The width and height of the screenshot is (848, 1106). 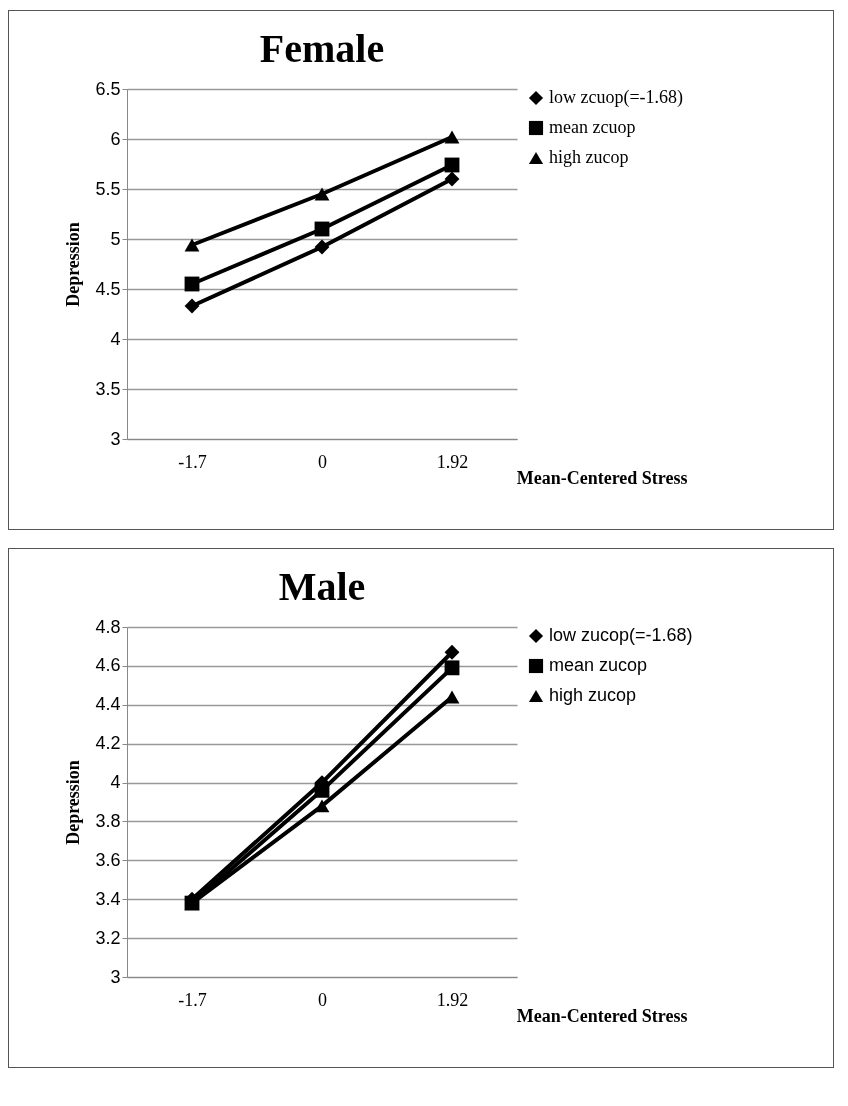 I want to click on y-tick-label: 4.8, so click(x=108, y=626).